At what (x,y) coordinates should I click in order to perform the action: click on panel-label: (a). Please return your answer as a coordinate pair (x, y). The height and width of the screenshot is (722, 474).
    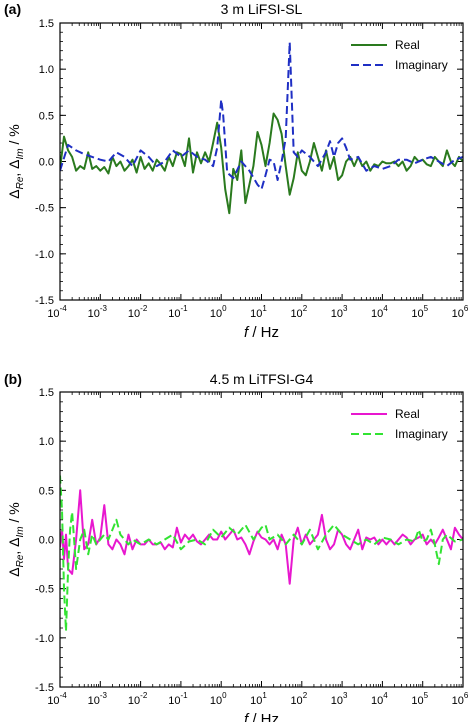
    Looking at the image, I should click on (12, 9).